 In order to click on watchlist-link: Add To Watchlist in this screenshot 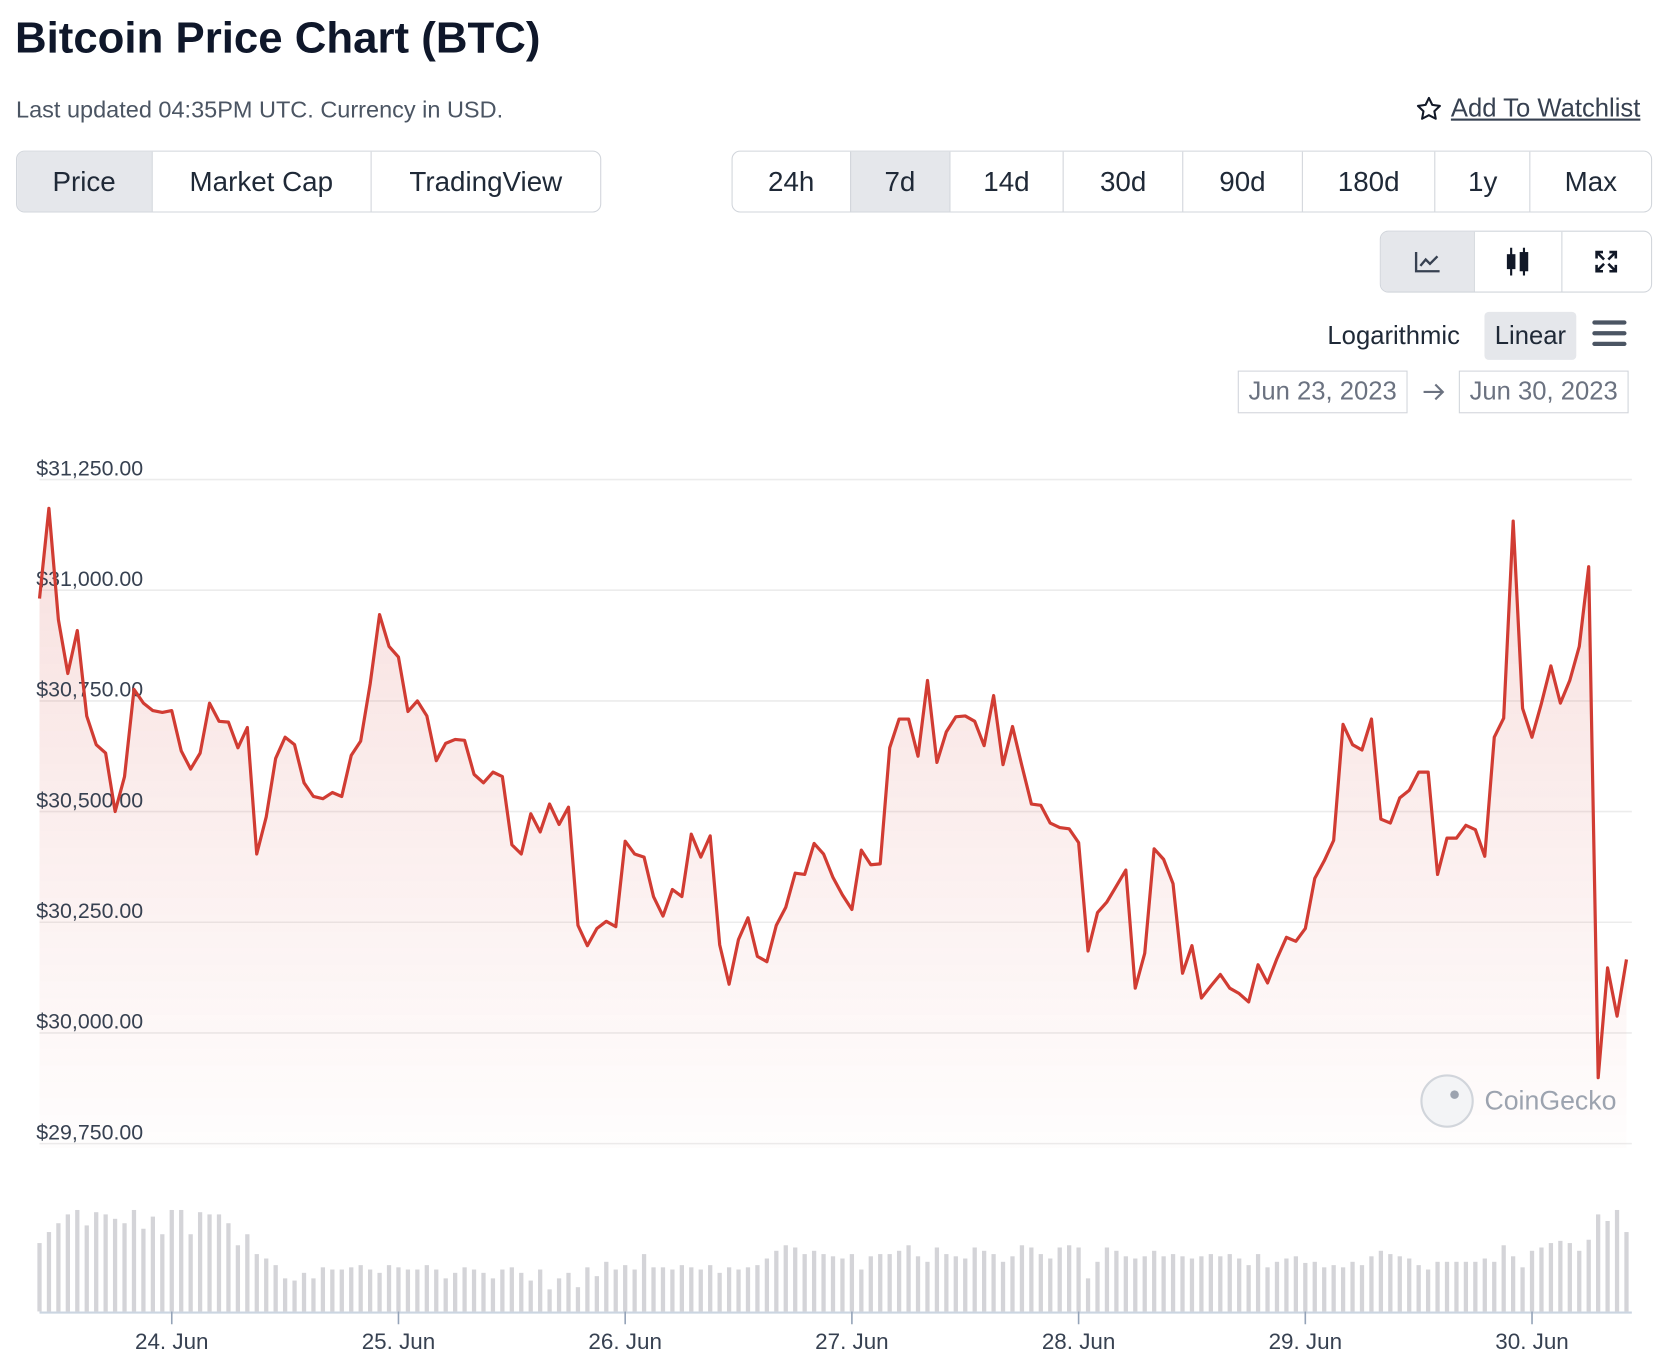, I will do `click(1528, 108)`.